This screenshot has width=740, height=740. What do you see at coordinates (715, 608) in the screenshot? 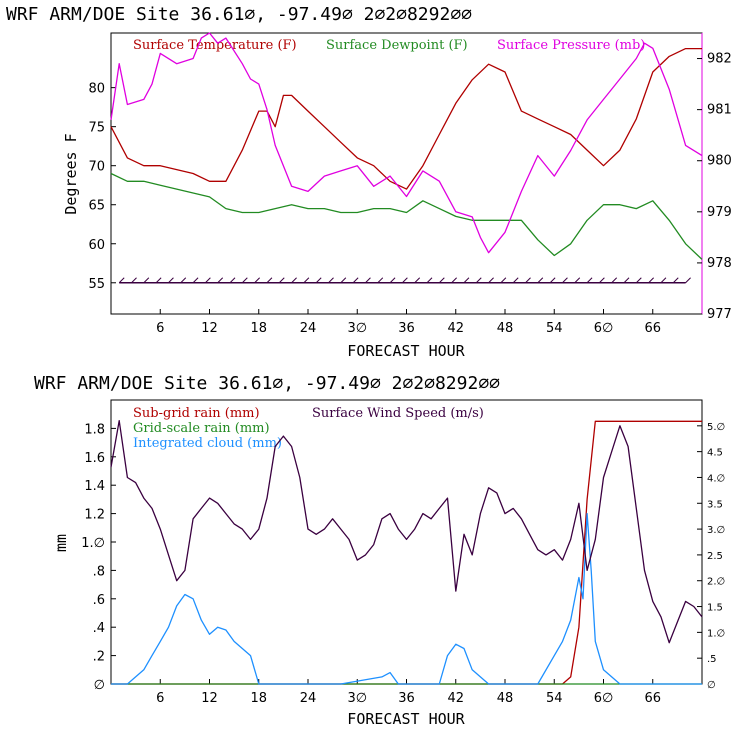
I see `y2-tick-label: 1.5` at bounding box center [715, 608].